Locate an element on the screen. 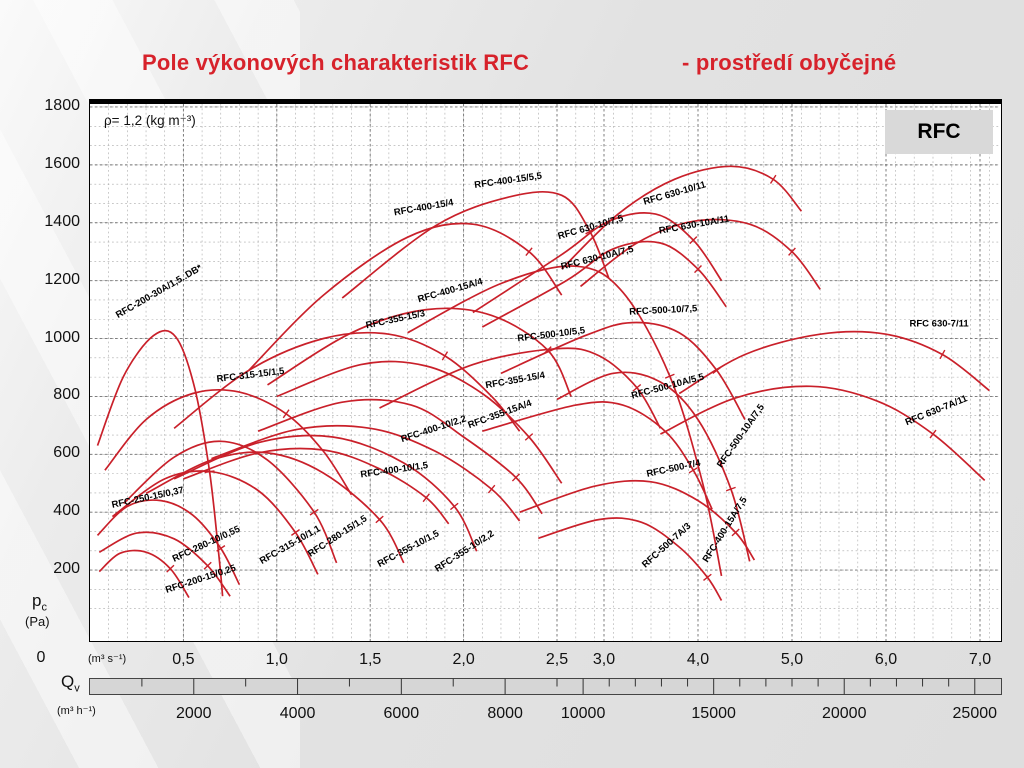 The image size is (1024, 768). x-tick-label-m3s: 7,0 is located at coordinates (980, 659).